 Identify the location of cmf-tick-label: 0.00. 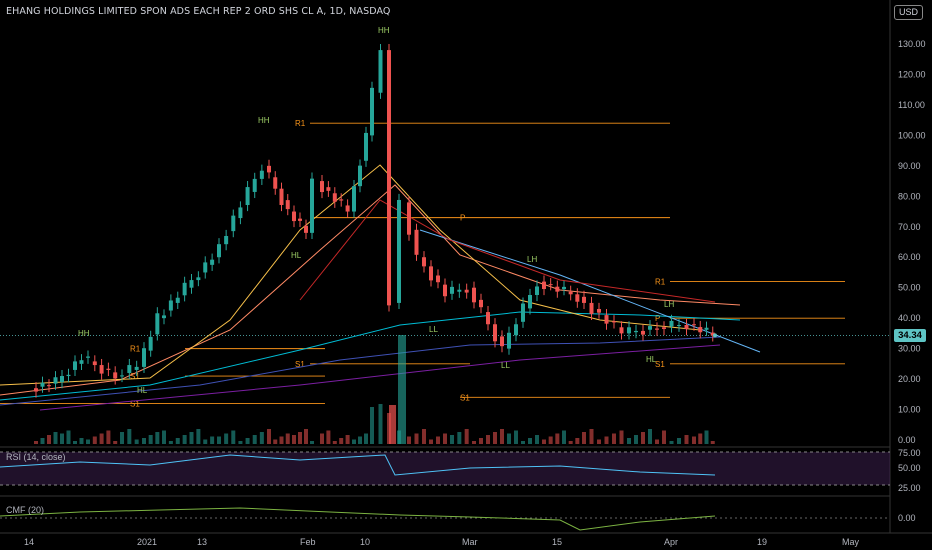
(907, 518).